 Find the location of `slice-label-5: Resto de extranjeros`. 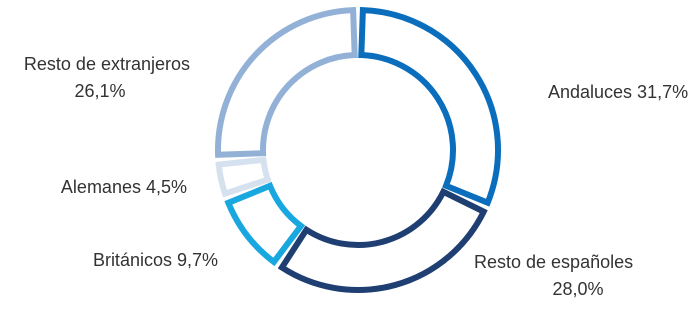

slice-label-5: Resto de extranjeros is located at coordinates (107, 64).